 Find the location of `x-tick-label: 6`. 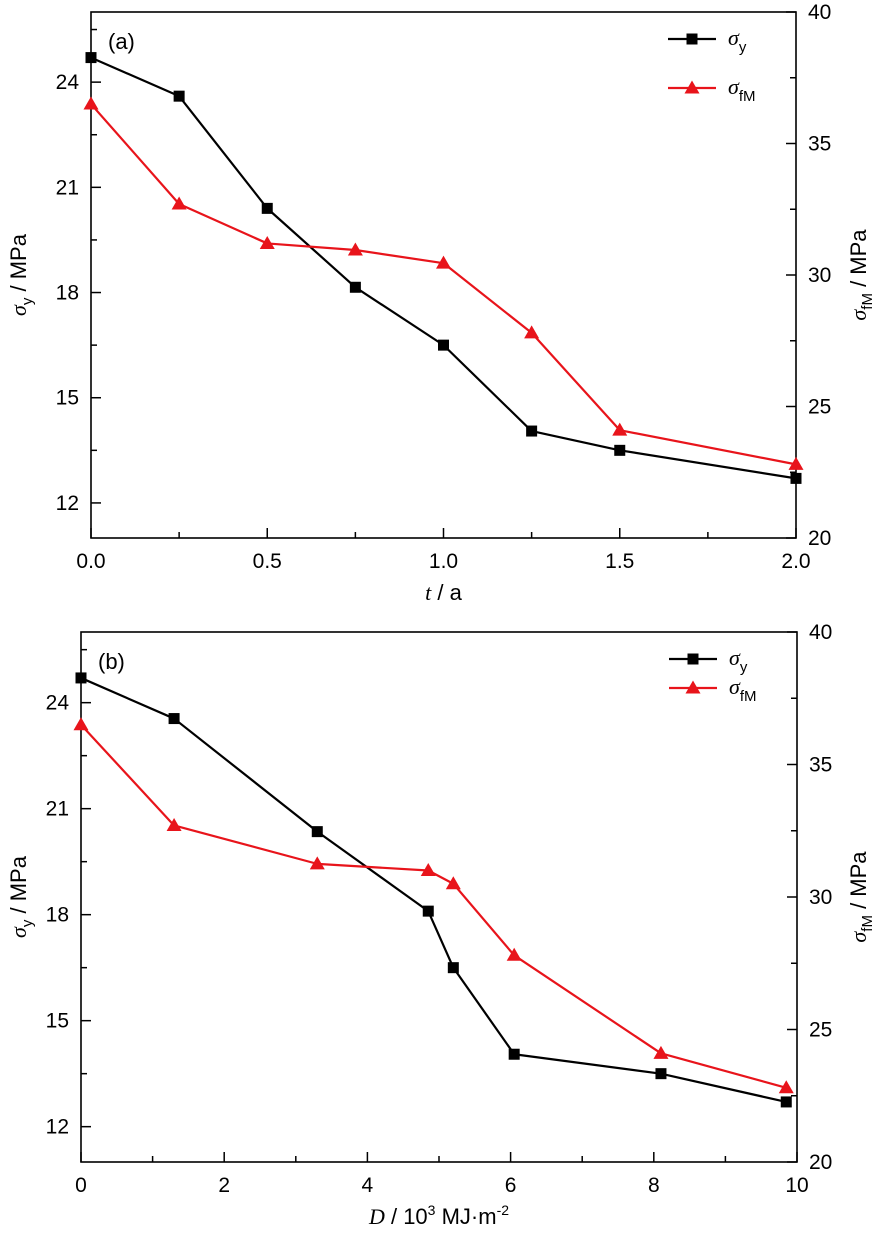

x-tick-label: 6 is located at coordinates (511, 1185).